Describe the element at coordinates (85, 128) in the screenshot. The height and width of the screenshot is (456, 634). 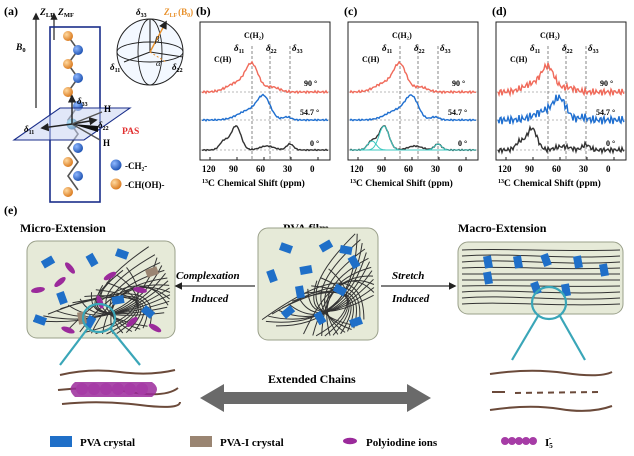
I see `wedge-bond` at that location.